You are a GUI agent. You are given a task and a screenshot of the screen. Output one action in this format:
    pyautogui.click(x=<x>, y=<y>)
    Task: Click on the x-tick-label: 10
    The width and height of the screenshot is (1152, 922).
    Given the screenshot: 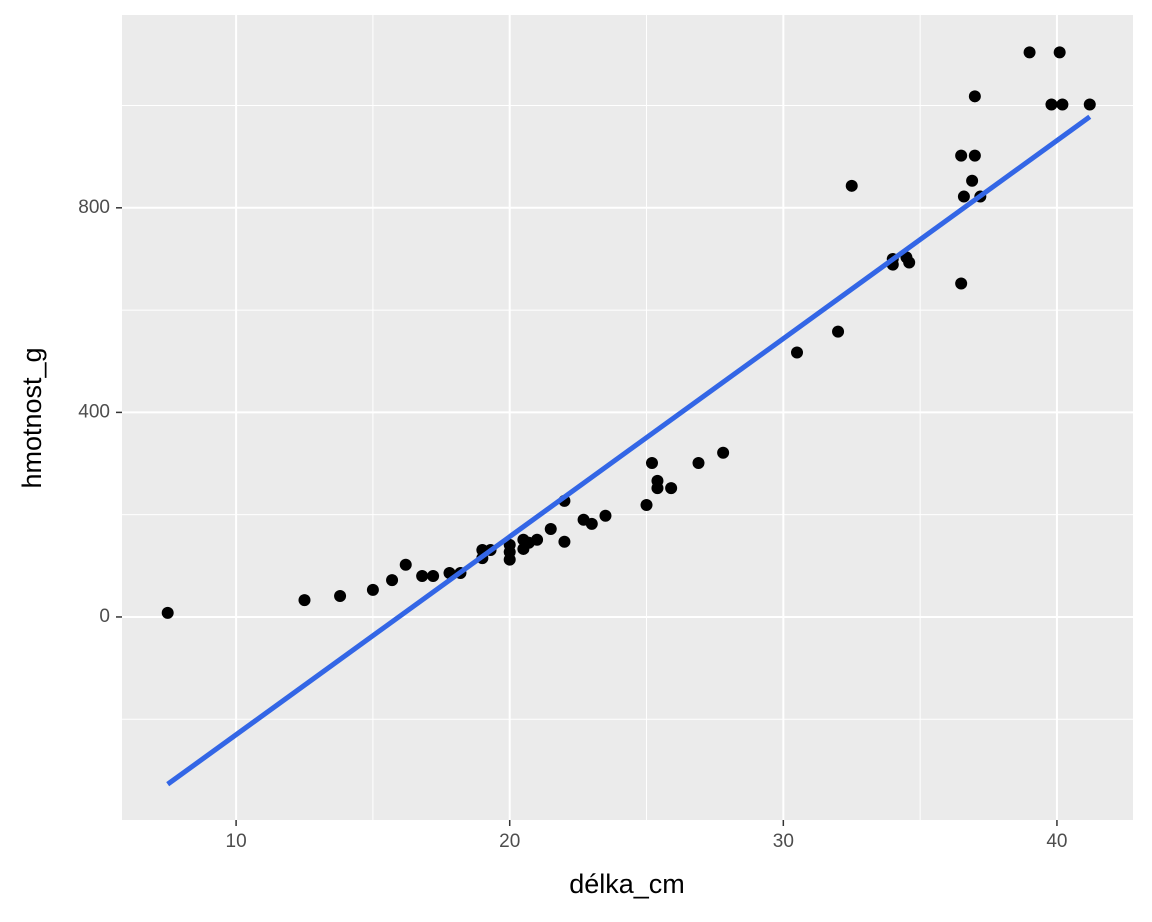 What is the action you would take?
    pyautogui.click(x=236, y=841)
    